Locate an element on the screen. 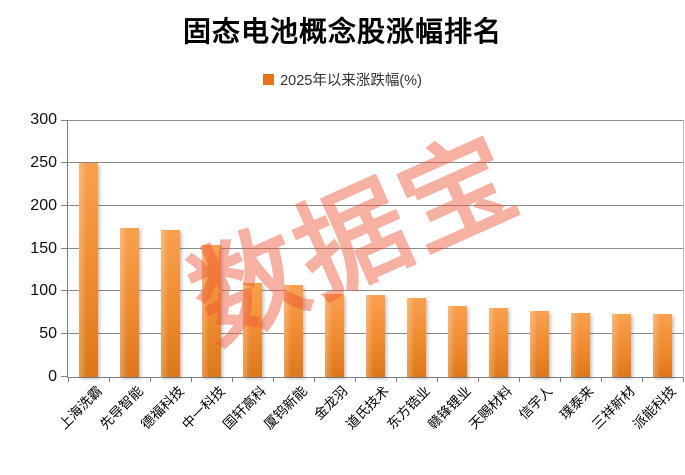 Image resolution: width=685 pixels, height=475 pixels. bar-信宇人 is located at coordinates (539, 344).